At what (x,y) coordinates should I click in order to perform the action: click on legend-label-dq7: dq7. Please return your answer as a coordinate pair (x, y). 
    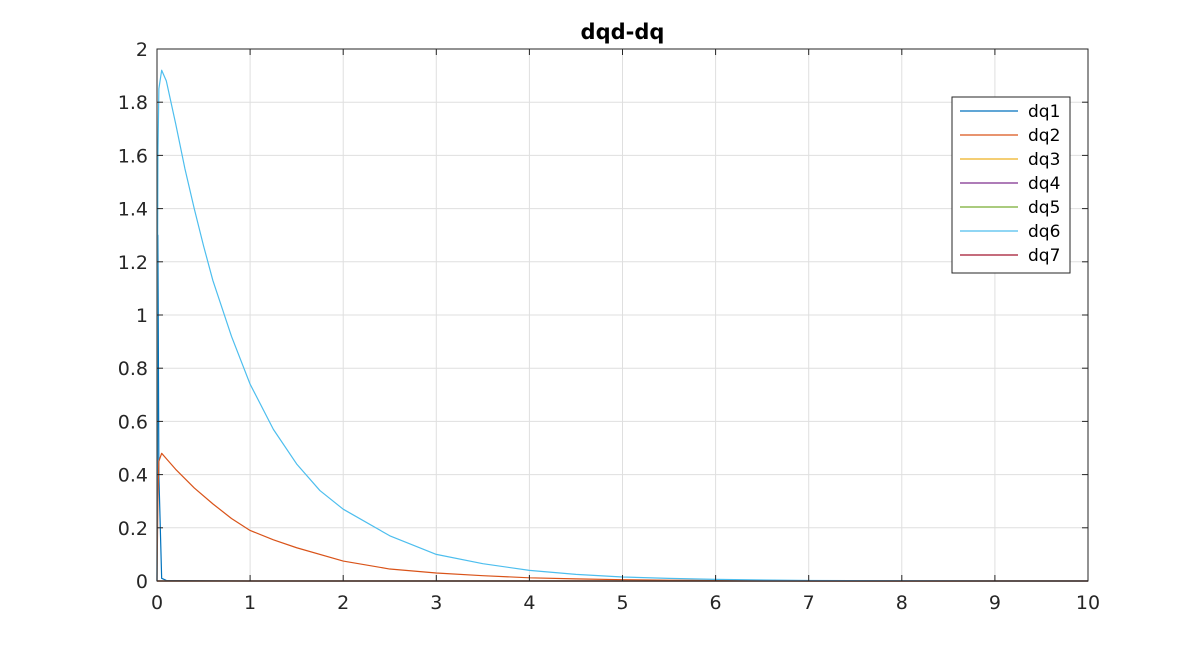
    Looking at the image, I should click on (1044, 256).